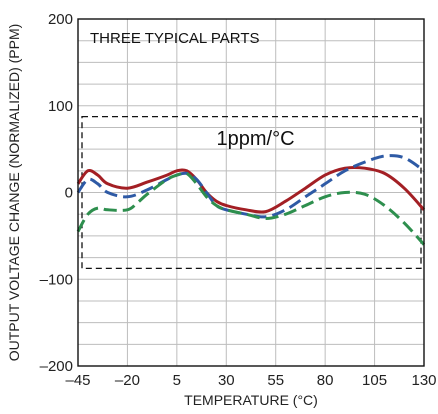 This screenshot has height=414, width=438. What do you see at coordinates (250, 380) in the screenshot?
I see `x-tick-labels: –45 –20 5 30 55 80 105 130` at bounding box center [250, 380].